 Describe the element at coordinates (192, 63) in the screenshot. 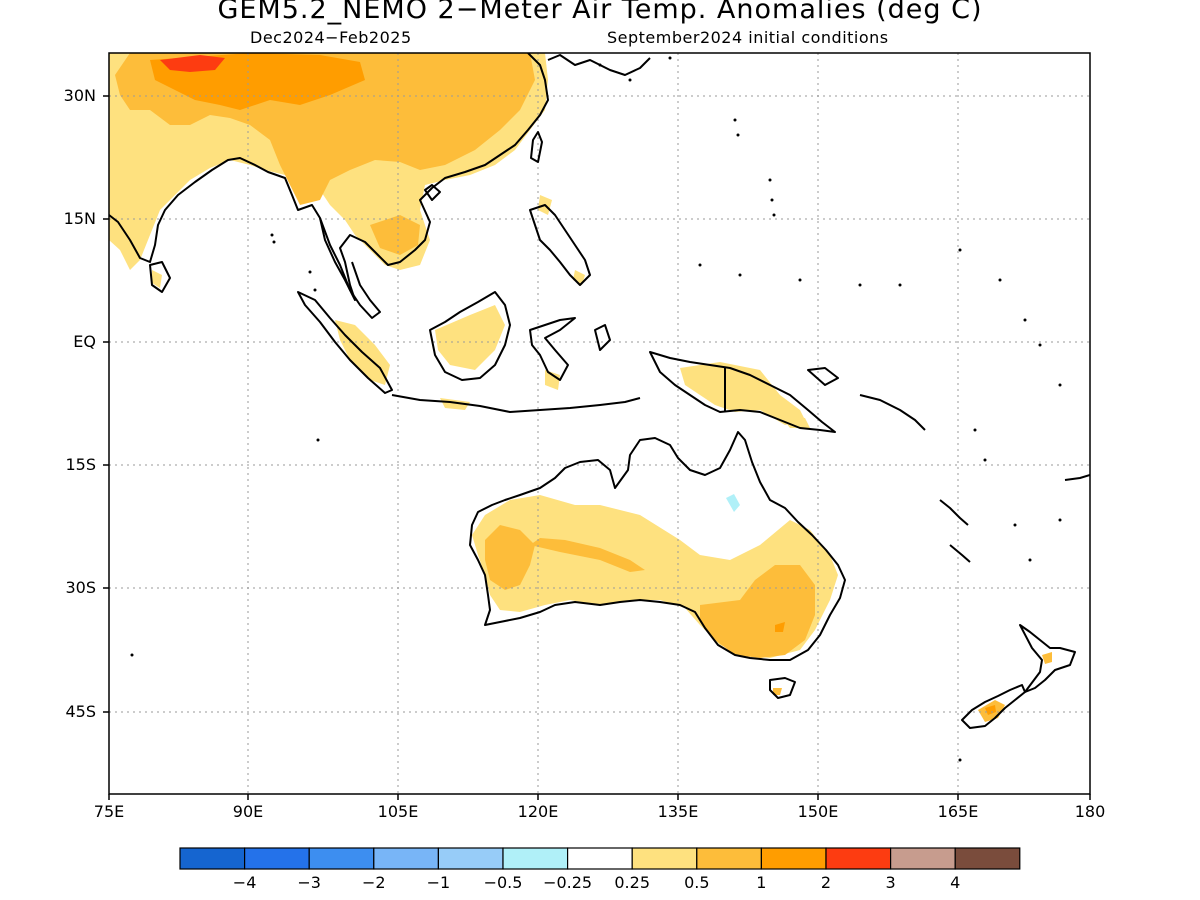

I see `anomaly-asia-red` at that location.